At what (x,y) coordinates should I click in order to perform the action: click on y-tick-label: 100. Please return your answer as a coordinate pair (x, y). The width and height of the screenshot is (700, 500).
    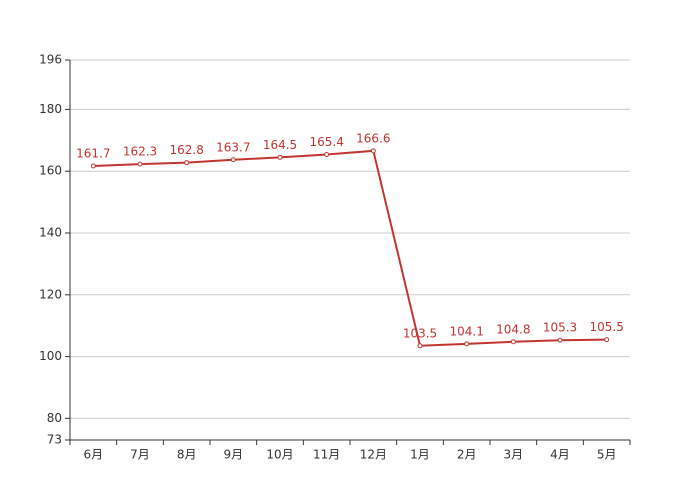
    Looking at the image, I should click on (50, 356).